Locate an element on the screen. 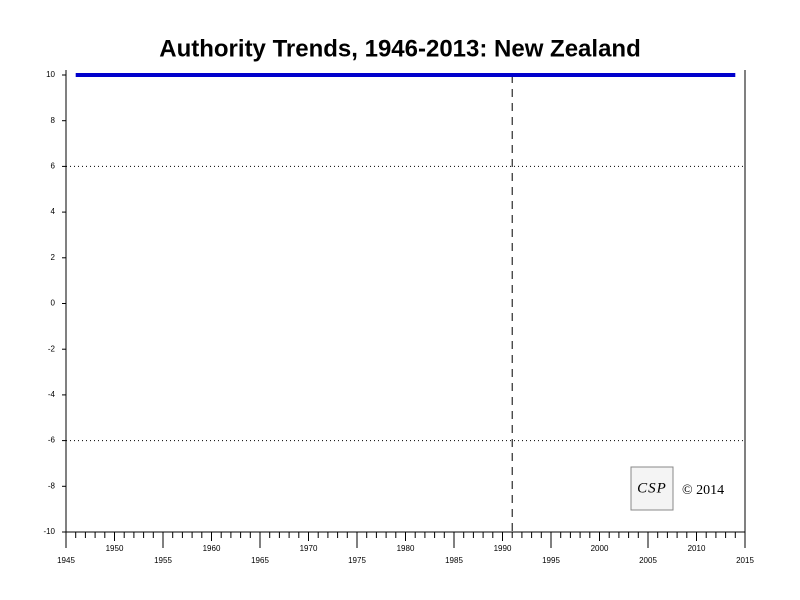 The width and height of the screenshot is (800, 600). x-tick-label: 2005 is located at coordinates (648, 560).